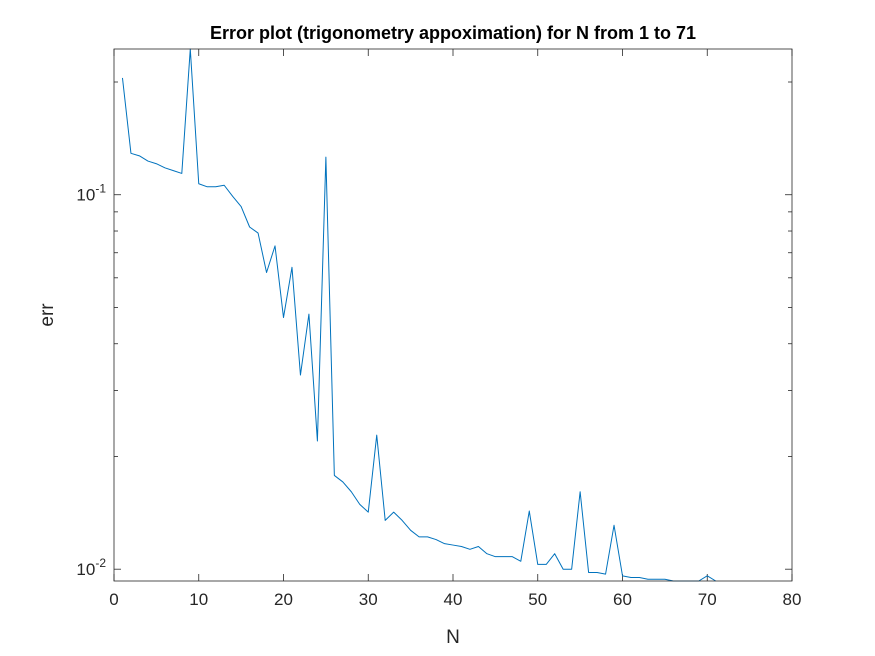 The width and height of the screenshot is (875, 656). Describe the element at coordinates (622, 599) in the screenshot. I see `x-tick-label: 60` at that location.